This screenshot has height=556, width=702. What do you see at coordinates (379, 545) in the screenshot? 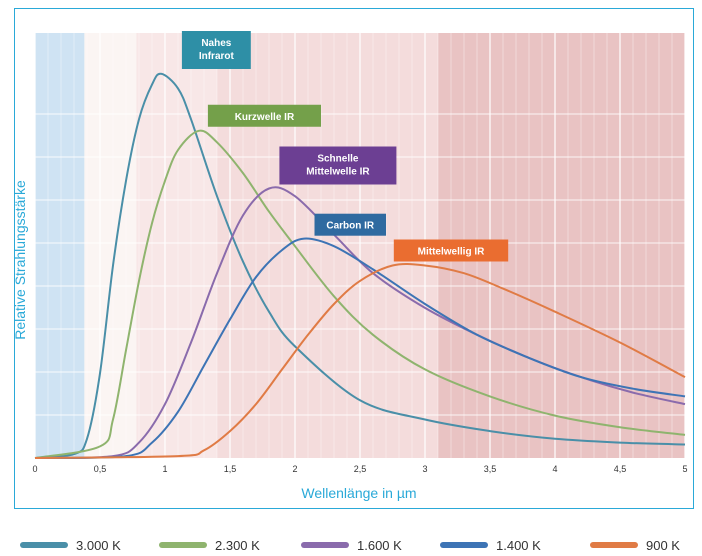
I see `legend-label: 1.600 K` at bounding box center [379, 545].